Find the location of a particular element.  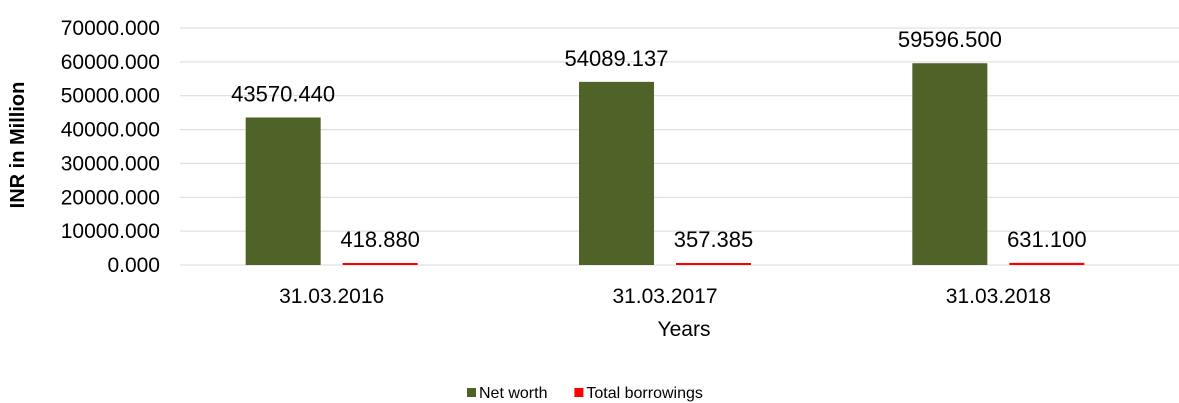

data-label: 54089.137 is located at coordinates (617, 58).